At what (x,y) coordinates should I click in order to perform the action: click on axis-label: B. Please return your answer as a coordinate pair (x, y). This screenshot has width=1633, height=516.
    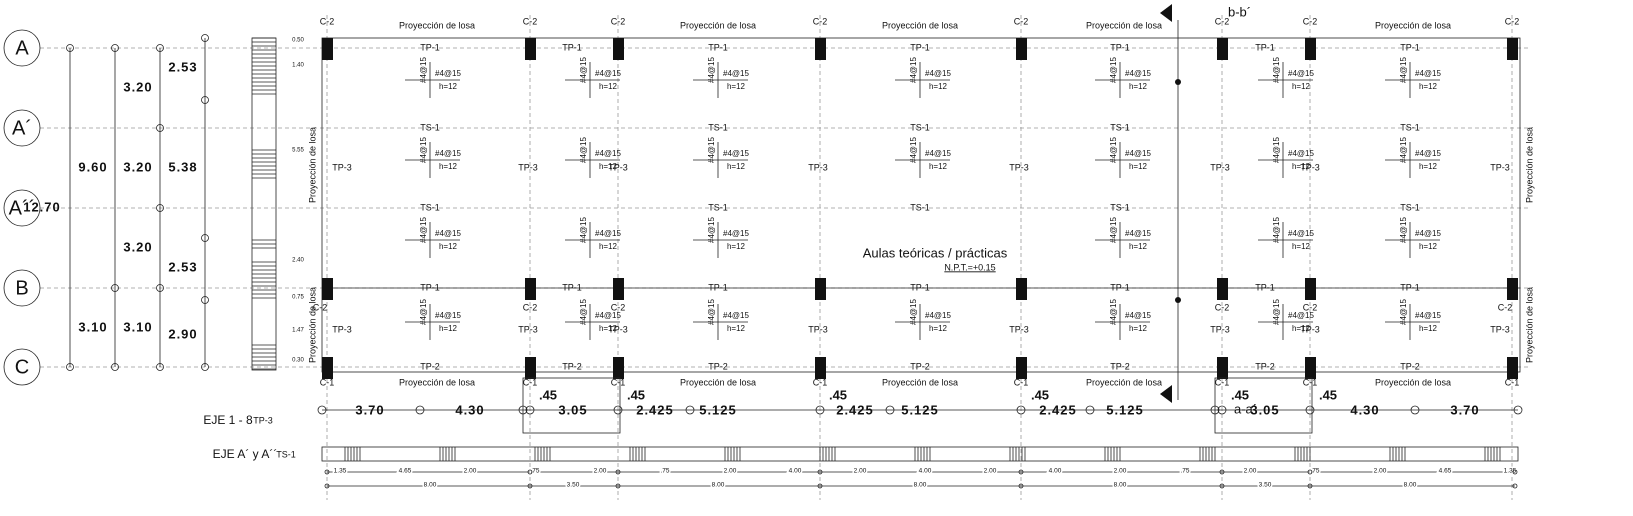
    Looking at the image, I should click on (21, 288).